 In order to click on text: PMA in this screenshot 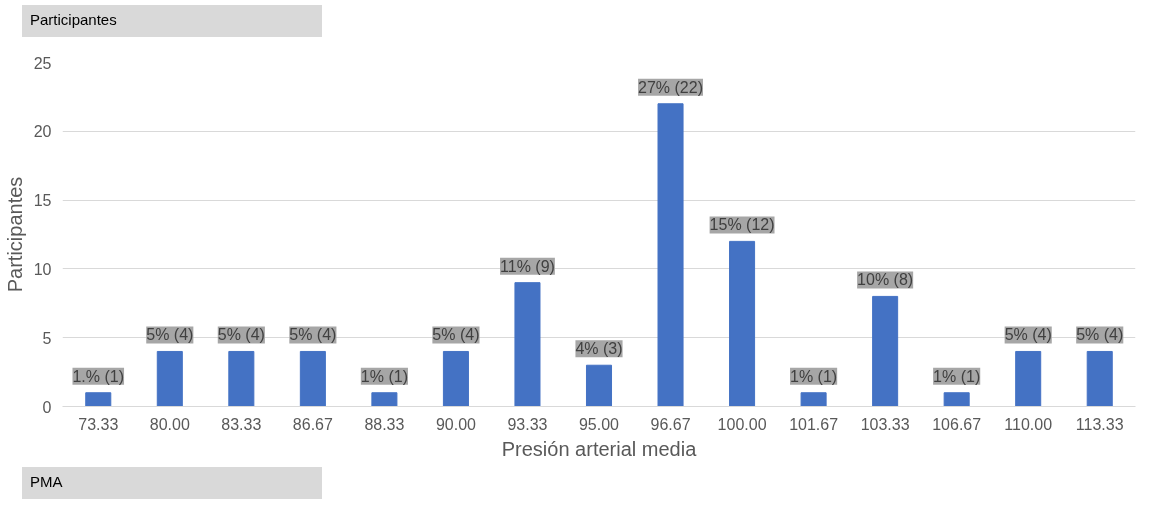, I will do `click(46, 482)`.